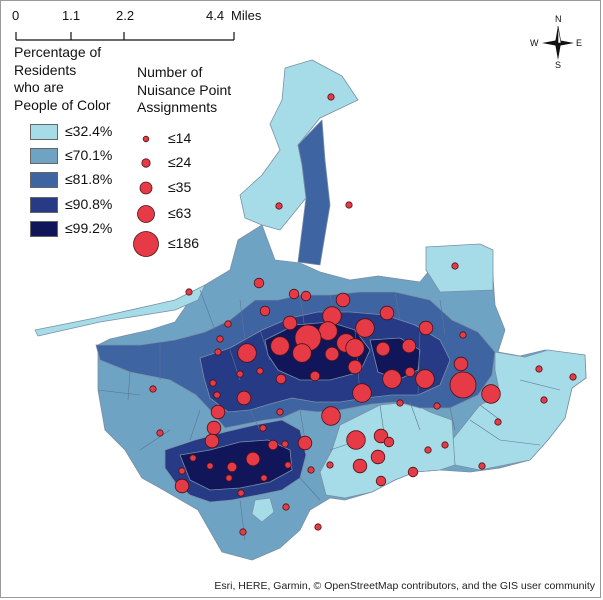 This screenshot has width=603, height=600. I want to click on compass-w: W, so click(534, 43).